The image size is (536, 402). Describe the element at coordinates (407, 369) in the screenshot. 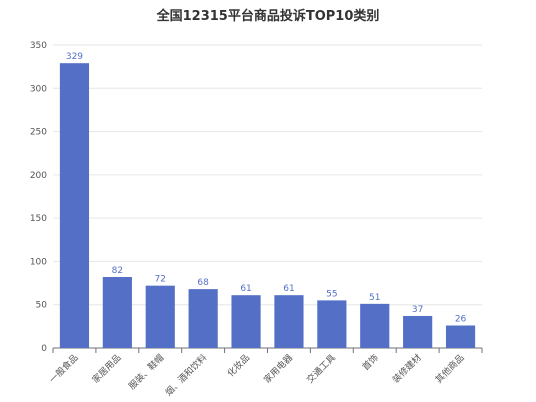

I see `x-tick-label: 装修建材` at that location.